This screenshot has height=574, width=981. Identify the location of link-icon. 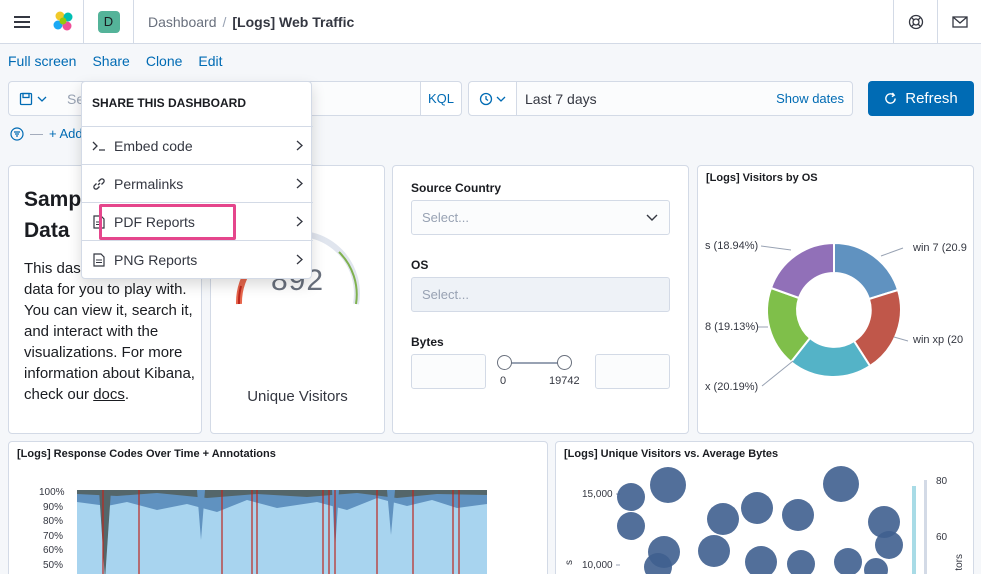
(99, 184).